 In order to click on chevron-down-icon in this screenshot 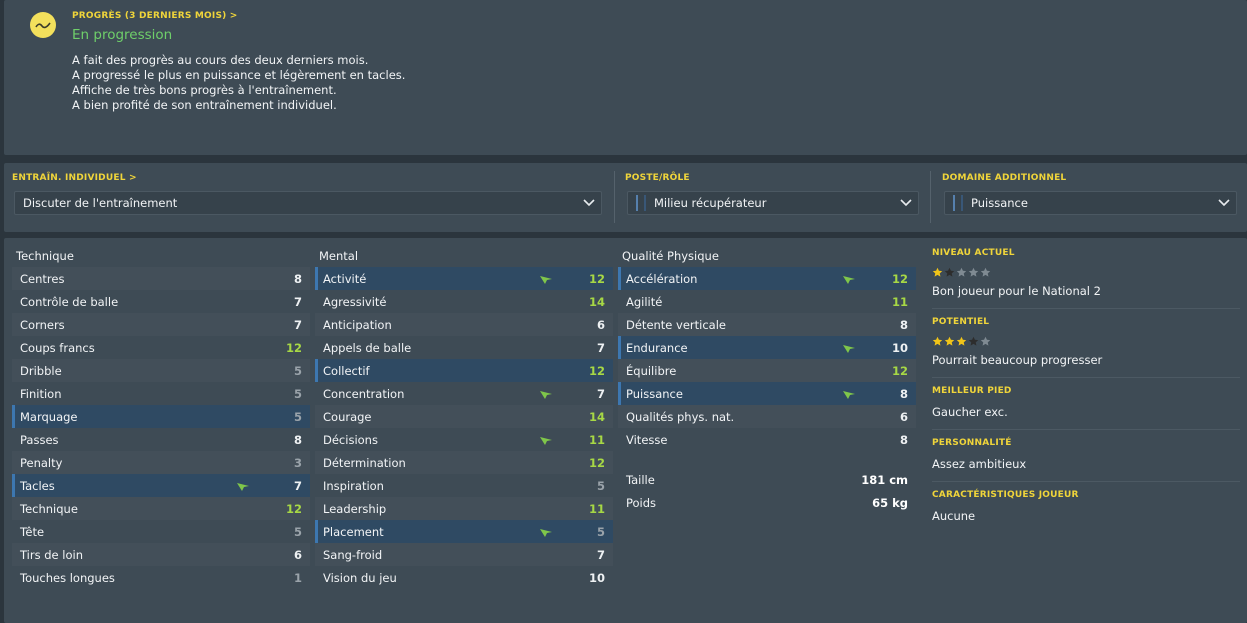, I will do `click(589, 203)`.